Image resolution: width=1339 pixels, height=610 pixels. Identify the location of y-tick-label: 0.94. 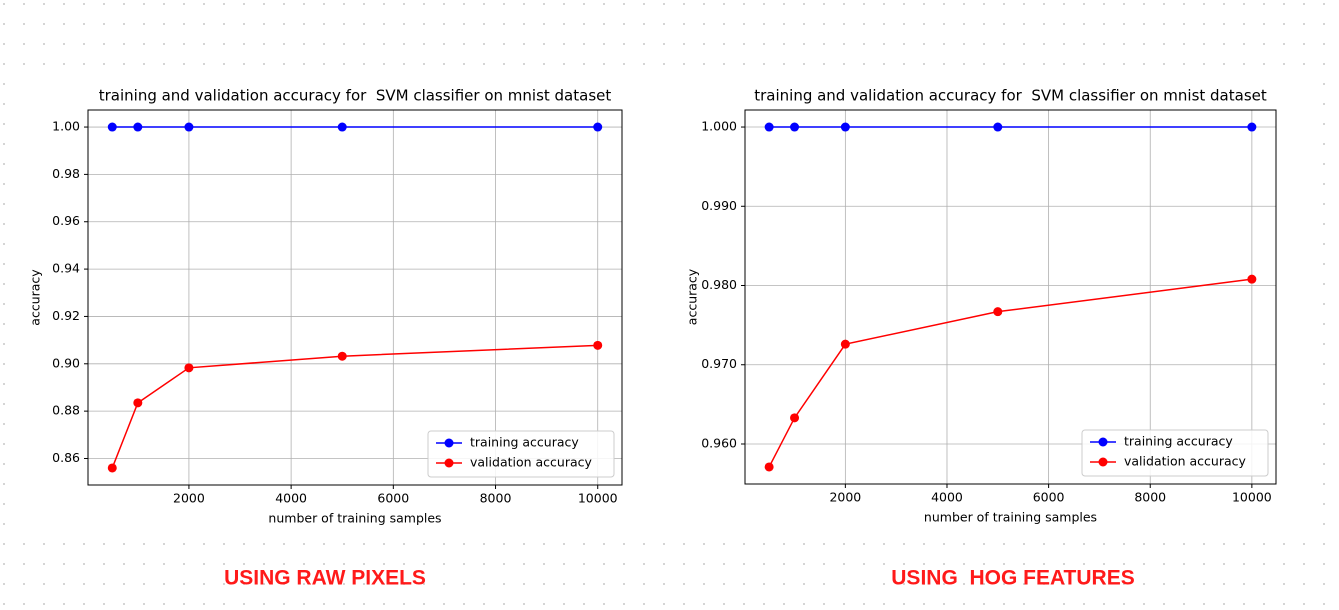
(66, 268).